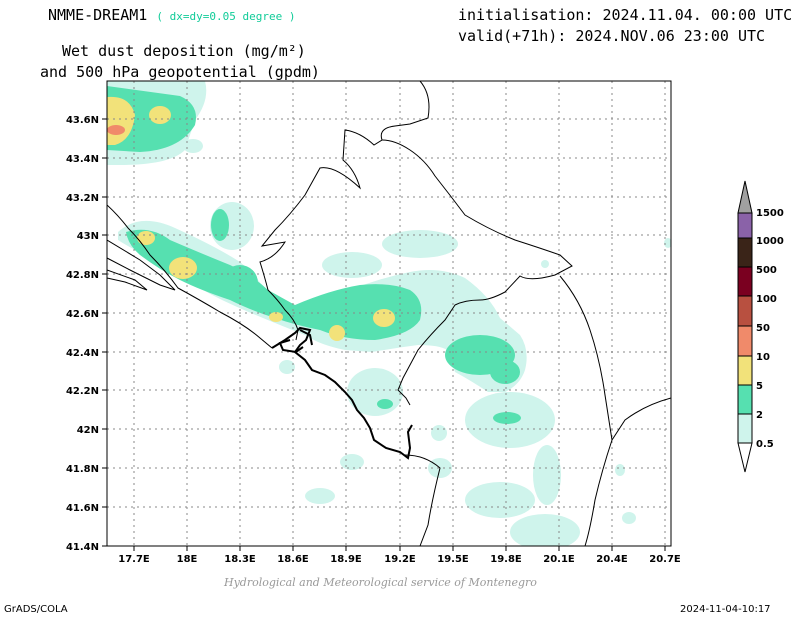  What do you see at coordinates (763, 328) in the screenshot?
I see `legend-label: 50` at bounding box center [763, 328].